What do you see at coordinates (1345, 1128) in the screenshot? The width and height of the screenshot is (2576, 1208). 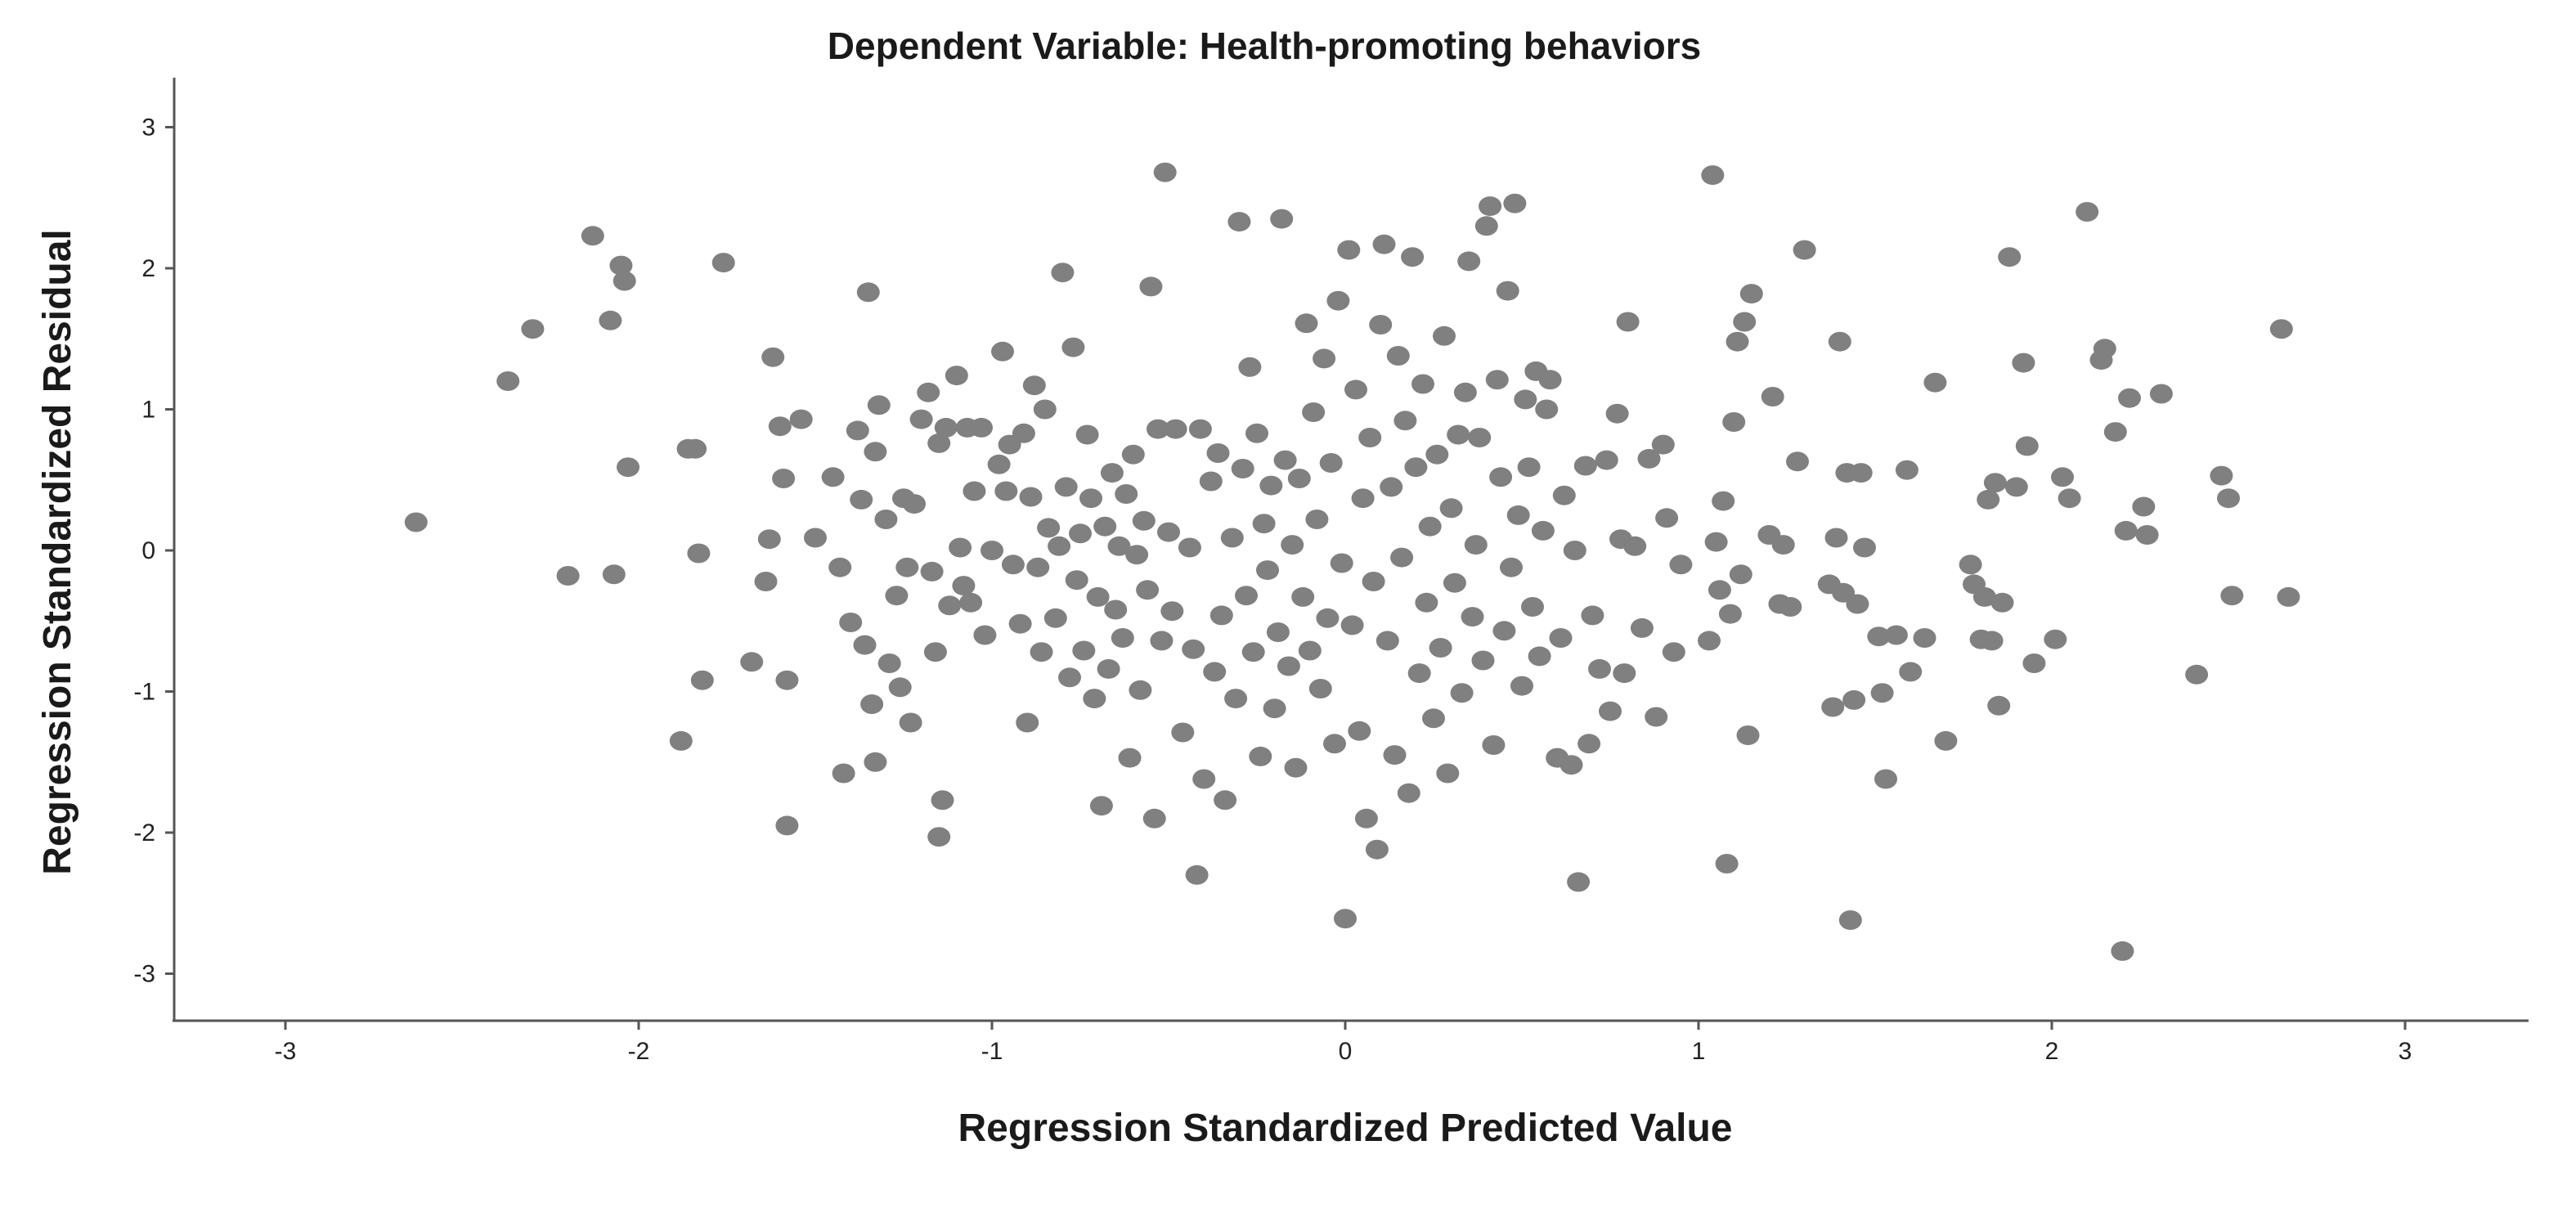 I see `x-axis-title: Regression Standardized Predicted Value` at bounding box center [1345, 1128].